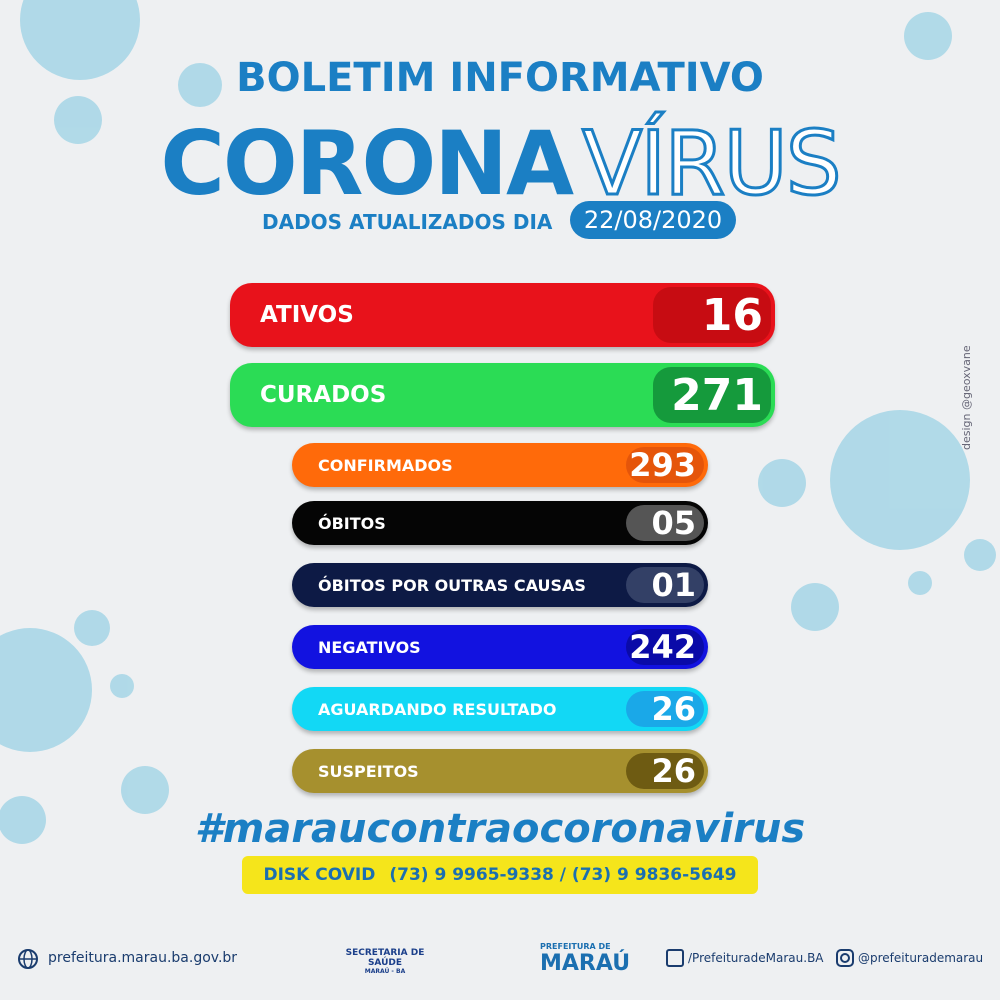  I want to click on stat-bar: ÓBITOS POR OUTRAS CAUSAS 01, so click(500, 585).